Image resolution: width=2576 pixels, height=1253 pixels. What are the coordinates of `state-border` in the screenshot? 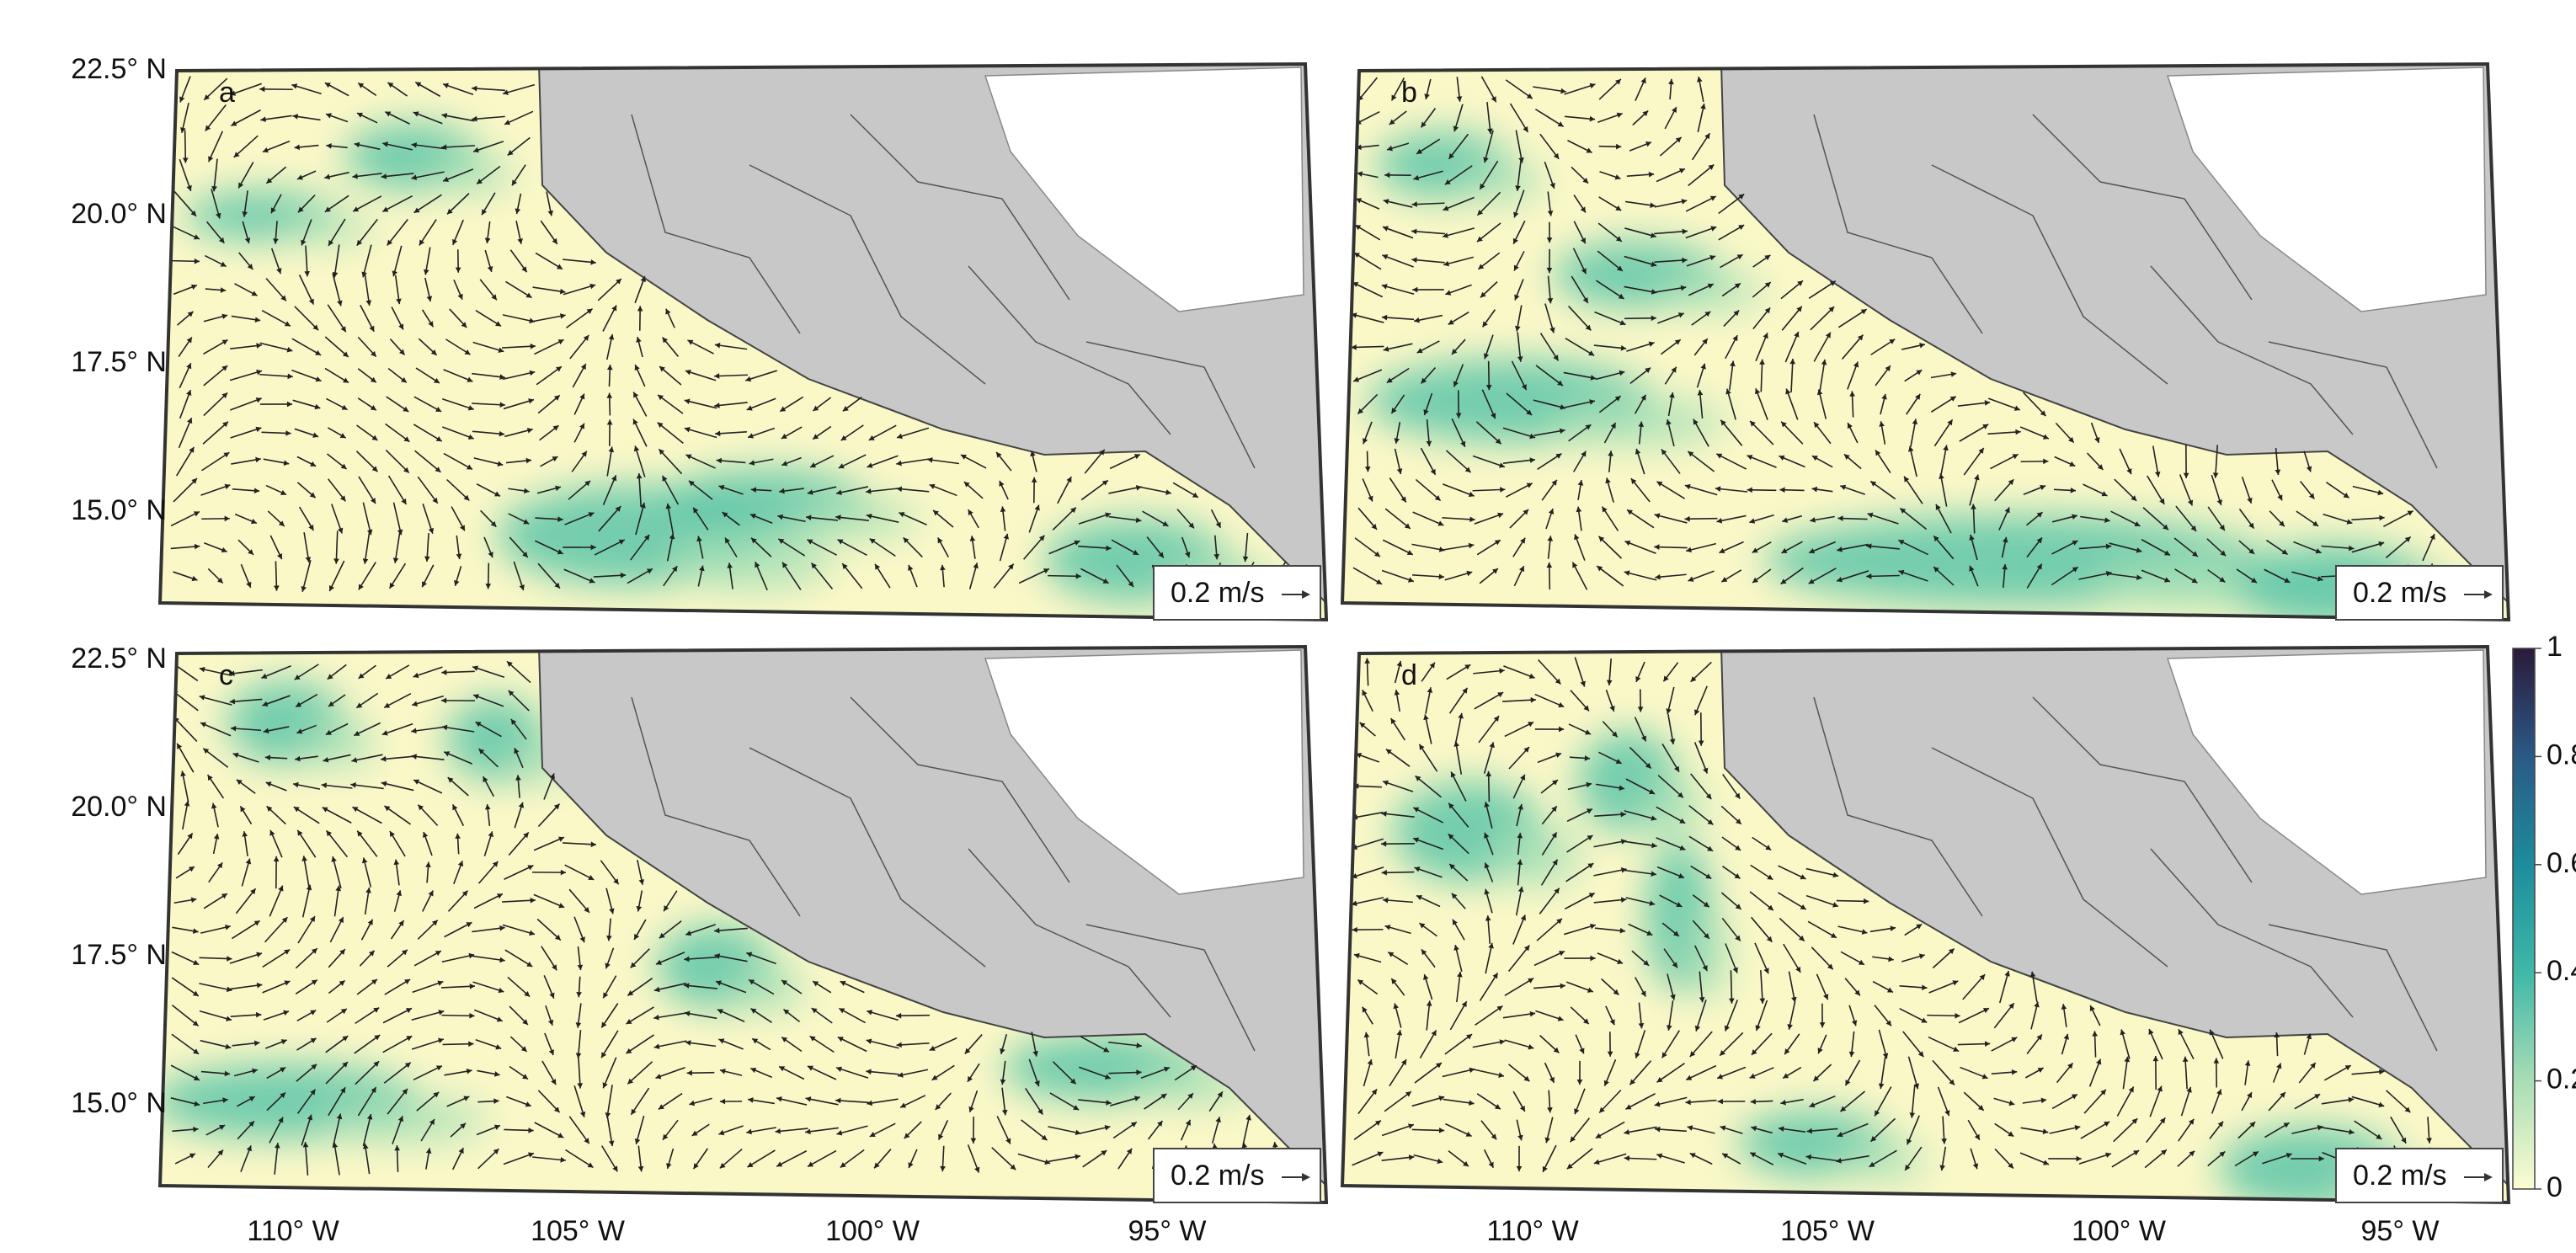 It's located at (2353, 988).